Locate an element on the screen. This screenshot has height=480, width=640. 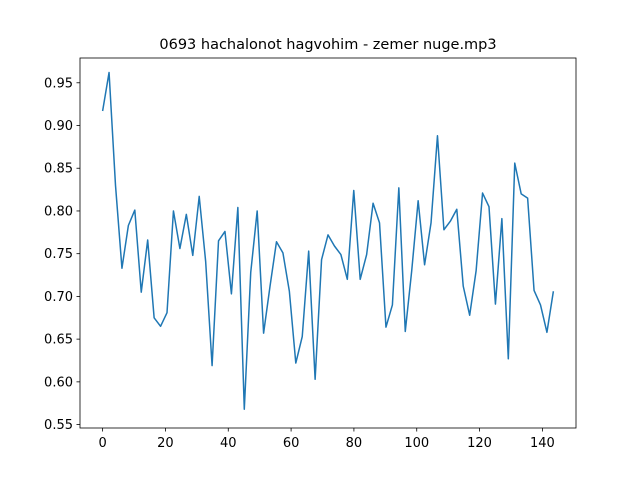
x-tick-label: 120 is located at coordinates (479, 443).